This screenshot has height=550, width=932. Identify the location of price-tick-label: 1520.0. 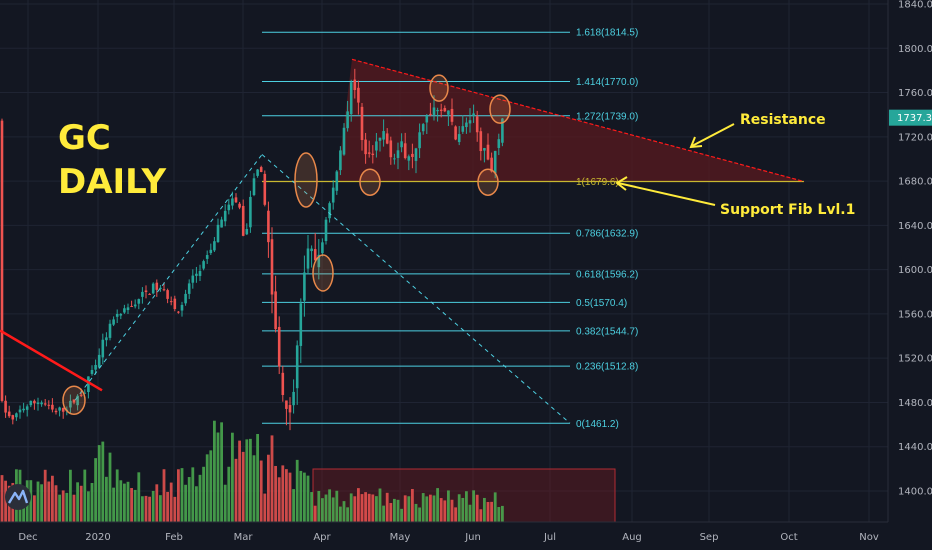
(915, 359).